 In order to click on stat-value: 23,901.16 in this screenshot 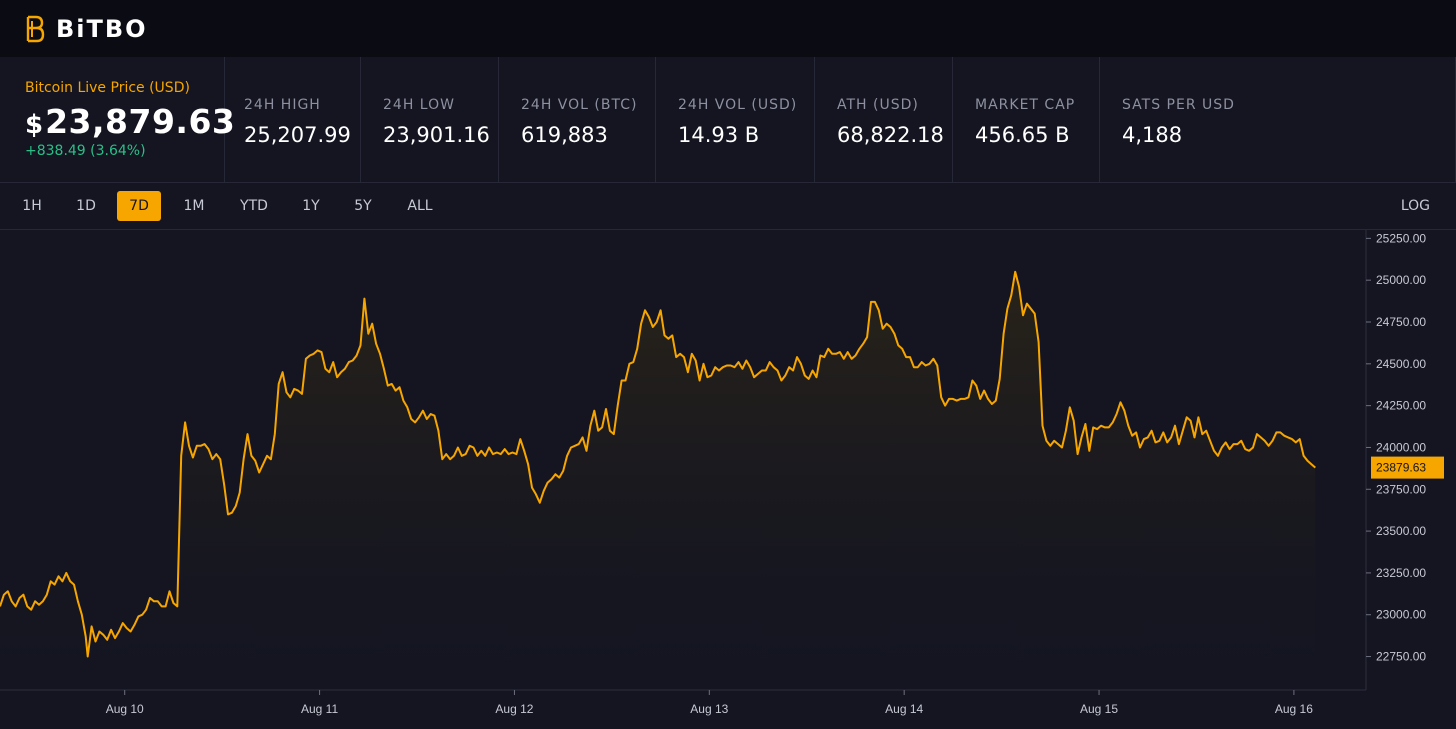, I will do `click(436, 135)`.